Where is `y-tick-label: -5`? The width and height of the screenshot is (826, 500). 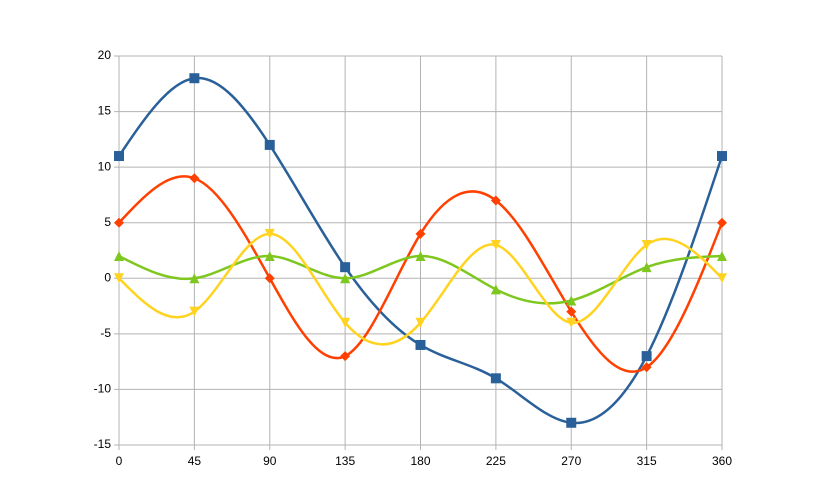 y-tick-label: -5 is located at coordinates (105, 333).